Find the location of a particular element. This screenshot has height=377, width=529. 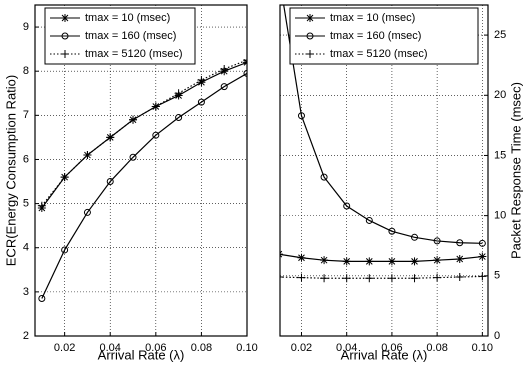

y-tick-label: 10 is located at coordinates (500, 216).